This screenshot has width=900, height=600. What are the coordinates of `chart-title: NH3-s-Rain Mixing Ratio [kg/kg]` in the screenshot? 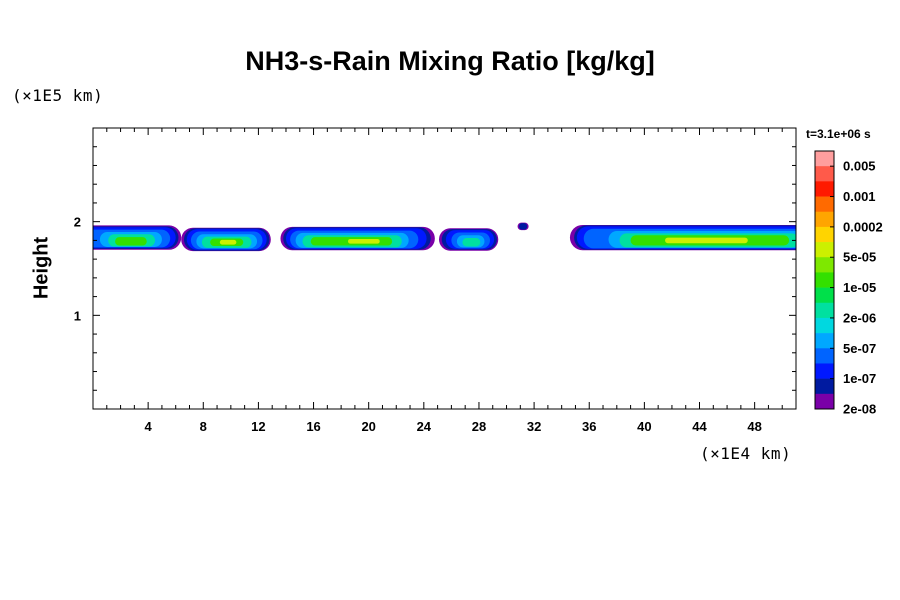 It's located at (450, 61).